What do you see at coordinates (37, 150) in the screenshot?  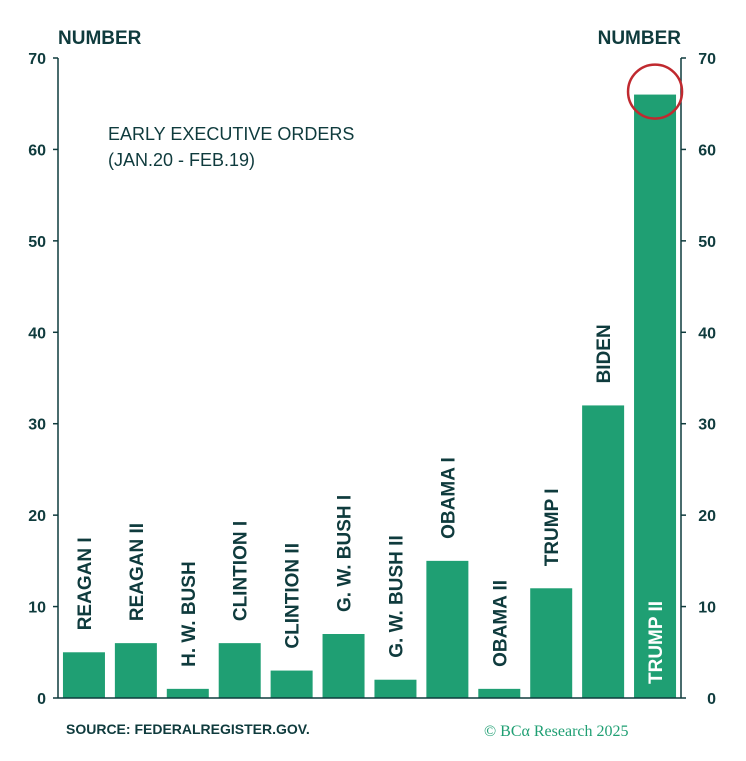 I see `left-tick-label: 60` at bounding box center [37, 150].